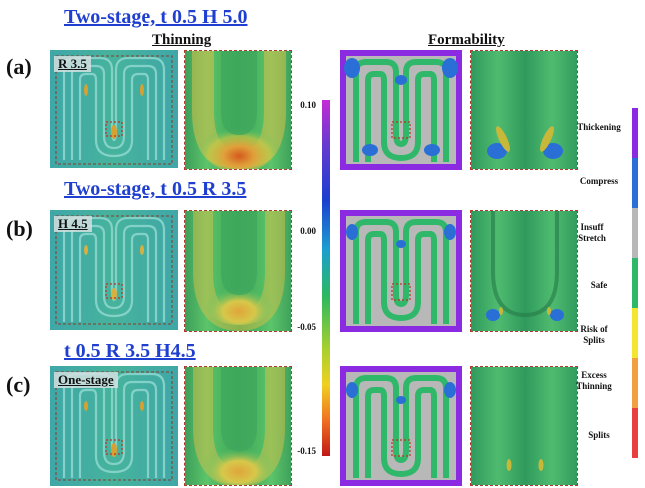 Image resolution: width=645 pixels, height=488 pixels. What do you see at coordinates (524, 271) in the screenshot?
I see `row-b-formability-zoom` at bounding box center [524, 271].